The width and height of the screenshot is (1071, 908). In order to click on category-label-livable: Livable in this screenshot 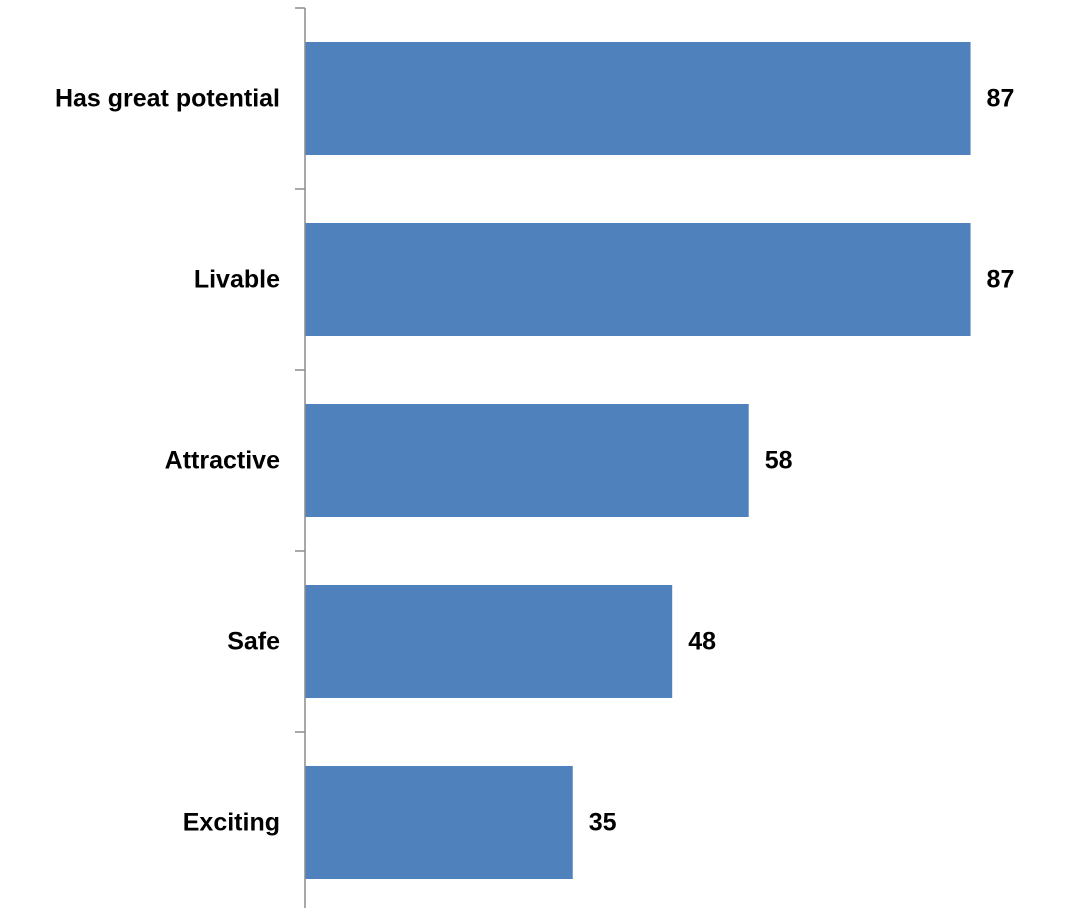, I will do `click(237, 280)`.